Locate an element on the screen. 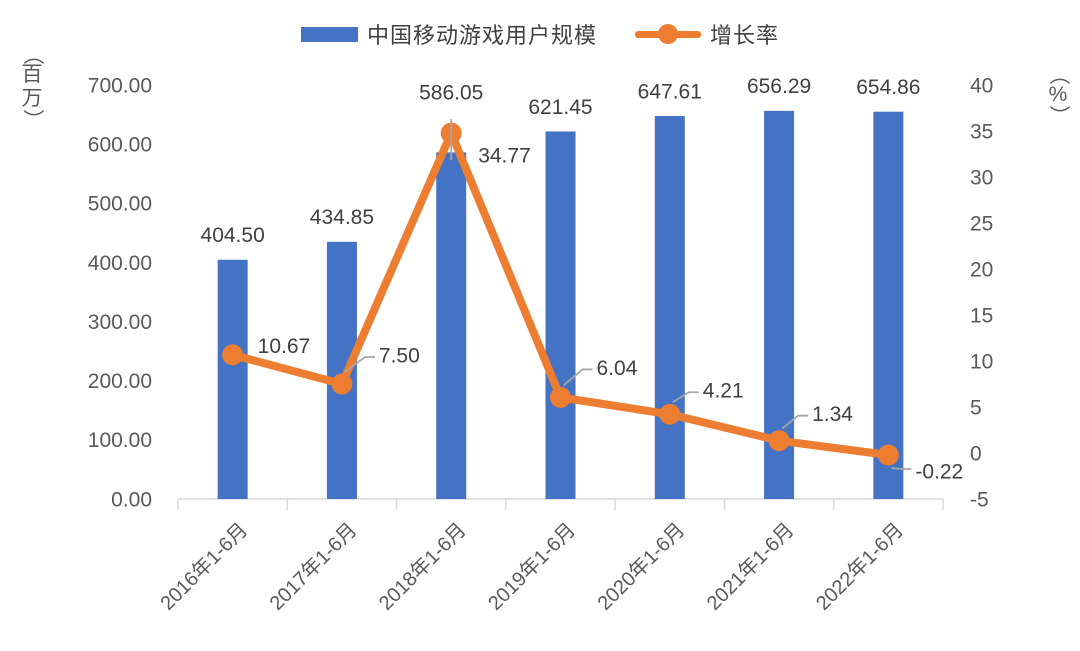 This screenshot has height=651, width=1080. right-tick-label: 40 is located at coordinates (981, 85).